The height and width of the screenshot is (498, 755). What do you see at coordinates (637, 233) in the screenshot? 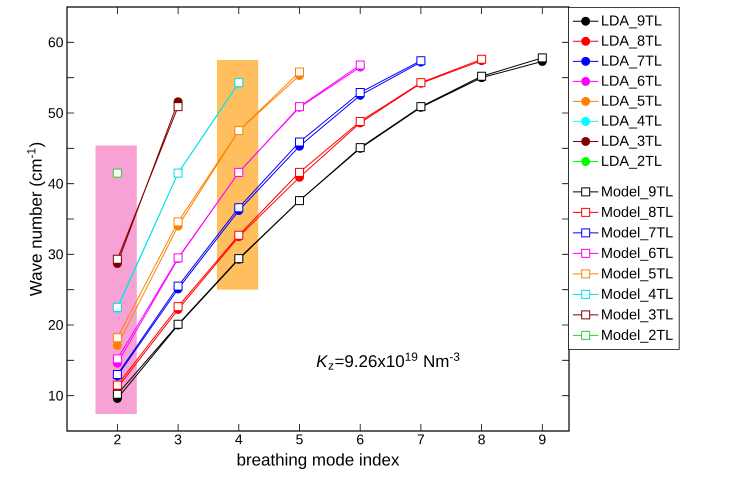
I see `legend-label: Model_7TL` at bounding box center [637, 233].